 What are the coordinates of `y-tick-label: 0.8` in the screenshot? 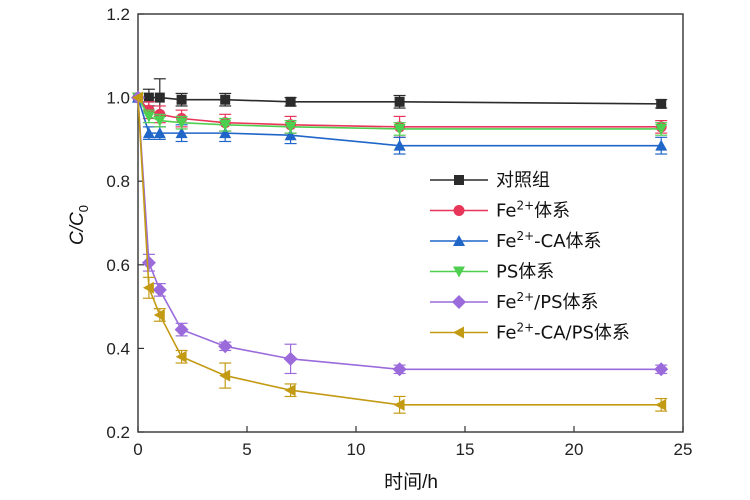 It's located at (118, 181).